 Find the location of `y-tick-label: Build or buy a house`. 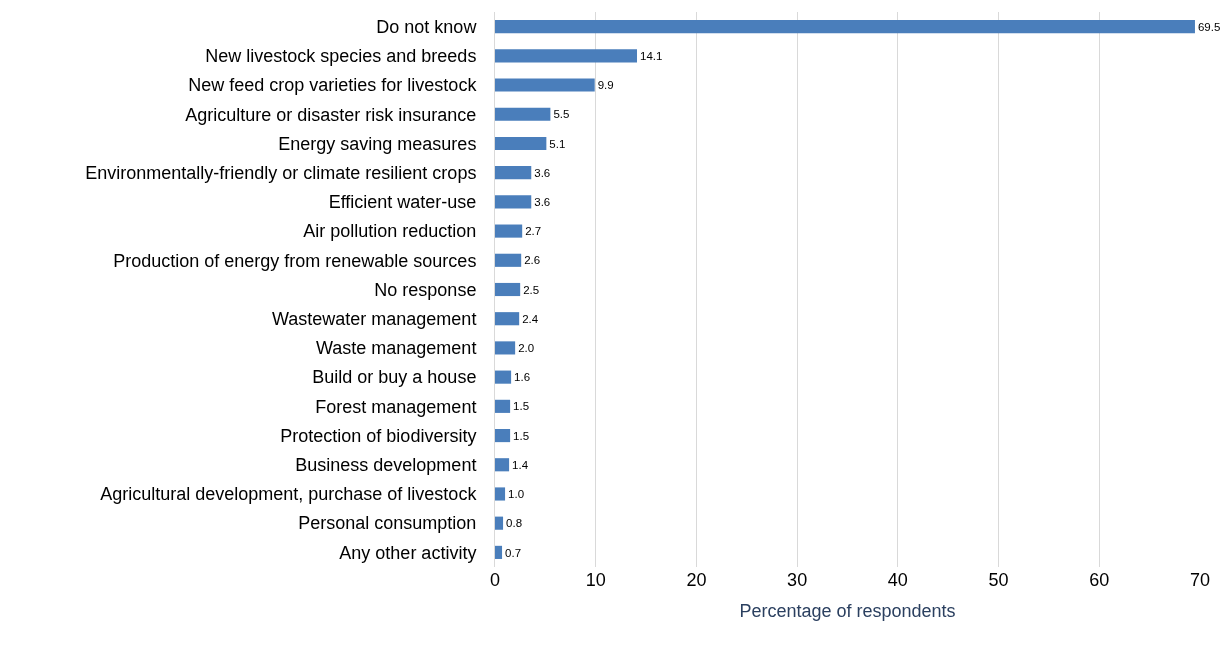

y-tick-label: Build or buy a house is located at coordinates (394, 377).